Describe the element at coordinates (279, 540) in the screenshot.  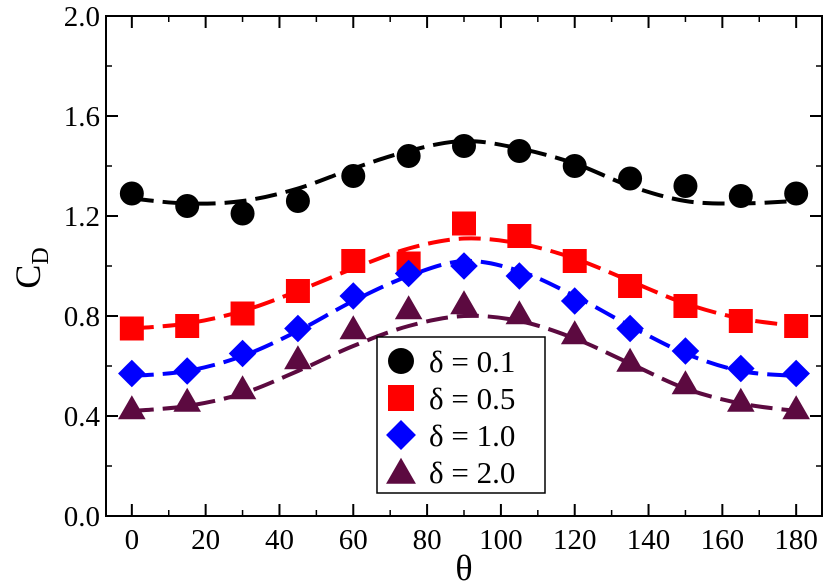
I see `x-tick-label: 40` at that location.